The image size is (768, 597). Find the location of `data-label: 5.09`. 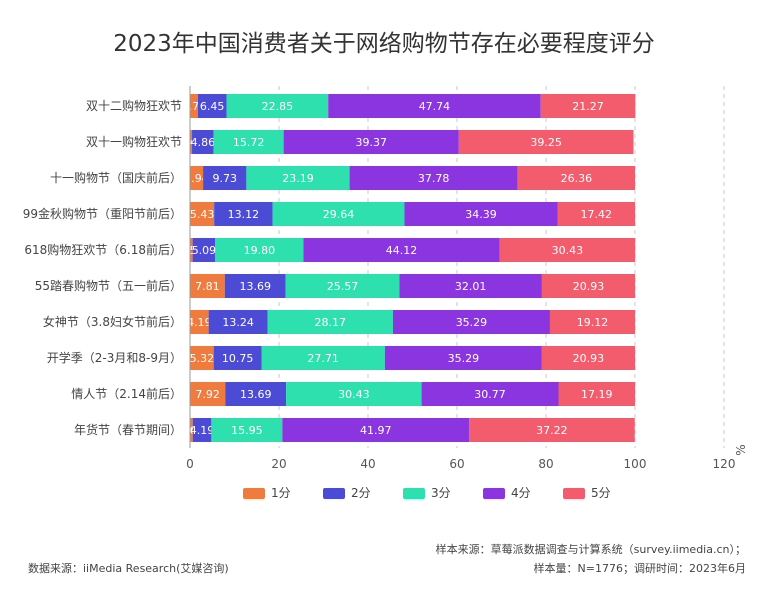

data-label: 5.09 is located at coordinates (204, 250).